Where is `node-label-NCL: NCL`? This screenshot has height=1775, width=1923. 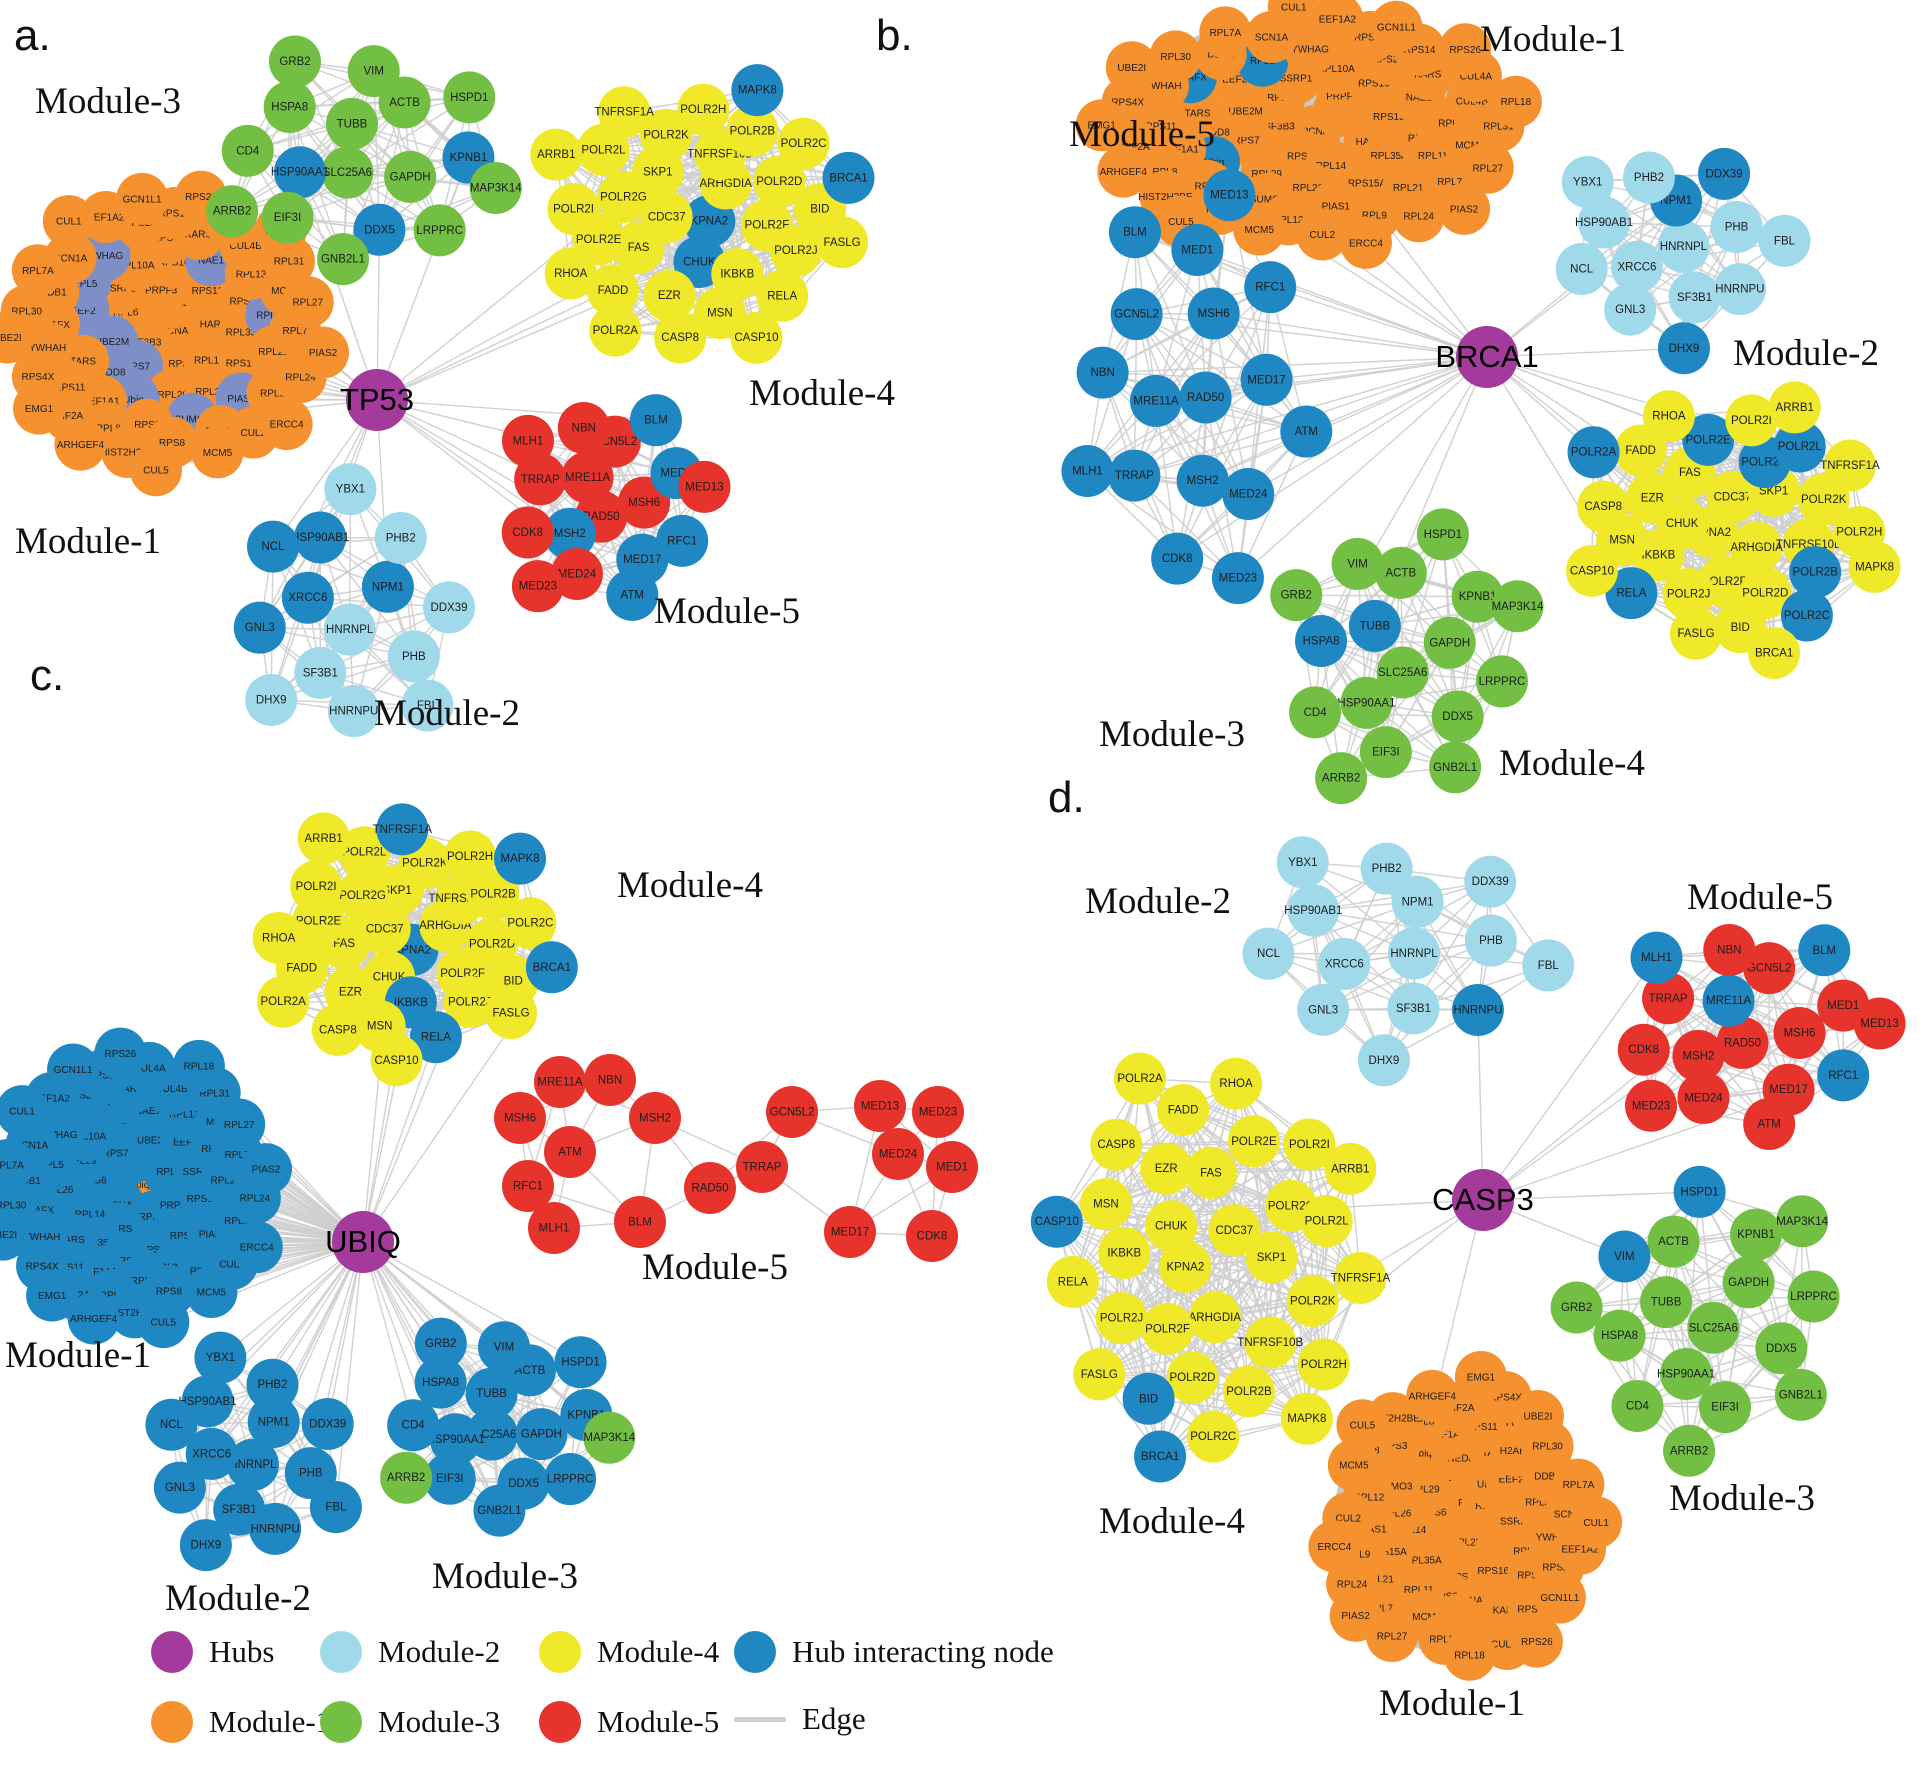 node-label-NCL: NCL is located at coordinates (172, 1425).